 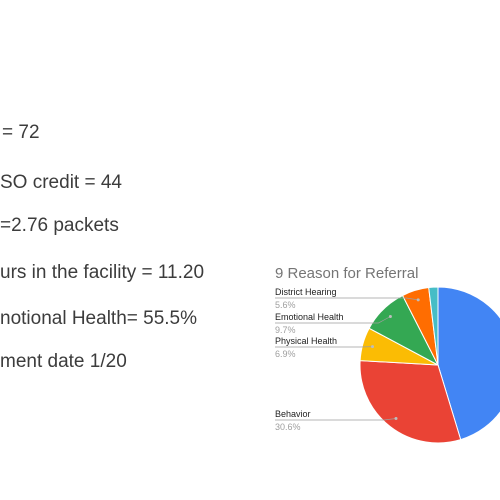 I want to click on leader-line-district-hearing, so click(x=347, y=299).